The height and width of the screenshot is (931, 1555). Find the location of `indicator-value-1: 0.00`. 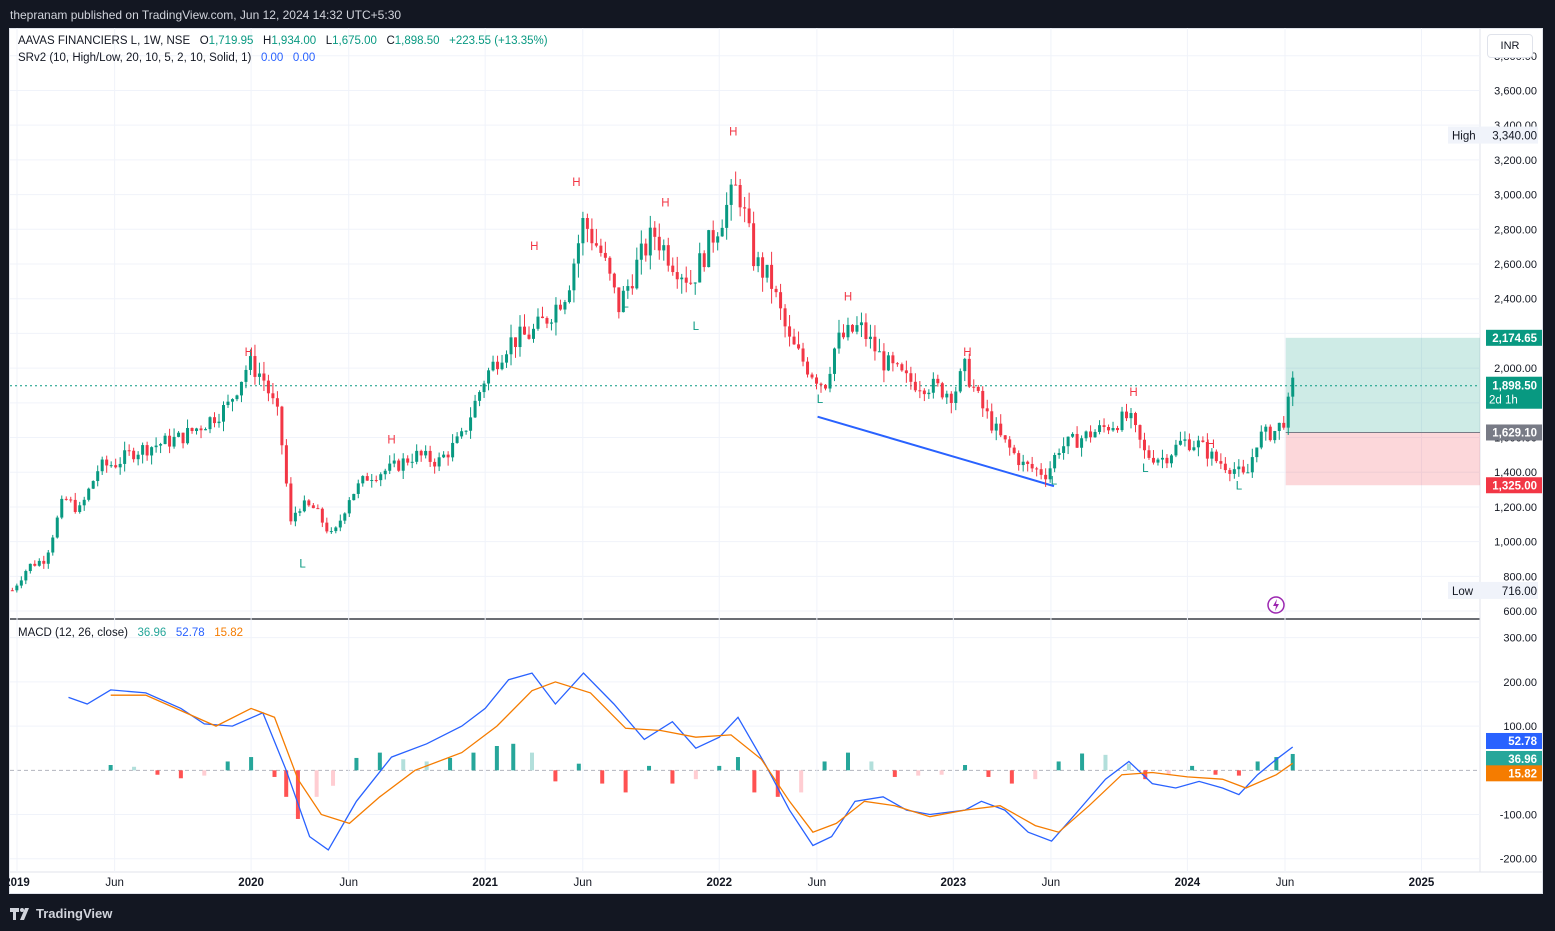

indicator-value-1: 0.00 is located at coordinates (272, 58).